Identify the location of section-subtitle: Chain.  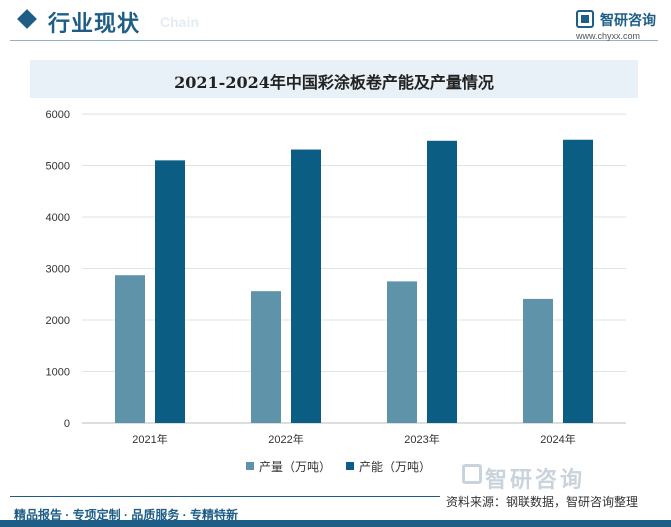
(179, 22).